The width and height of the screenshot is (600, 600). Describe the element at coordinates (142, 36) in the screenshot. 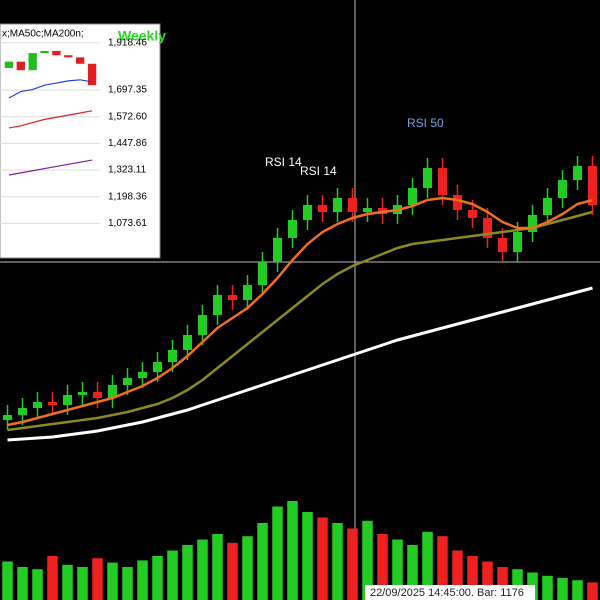

I see `inset-title: Weekly` at that location.